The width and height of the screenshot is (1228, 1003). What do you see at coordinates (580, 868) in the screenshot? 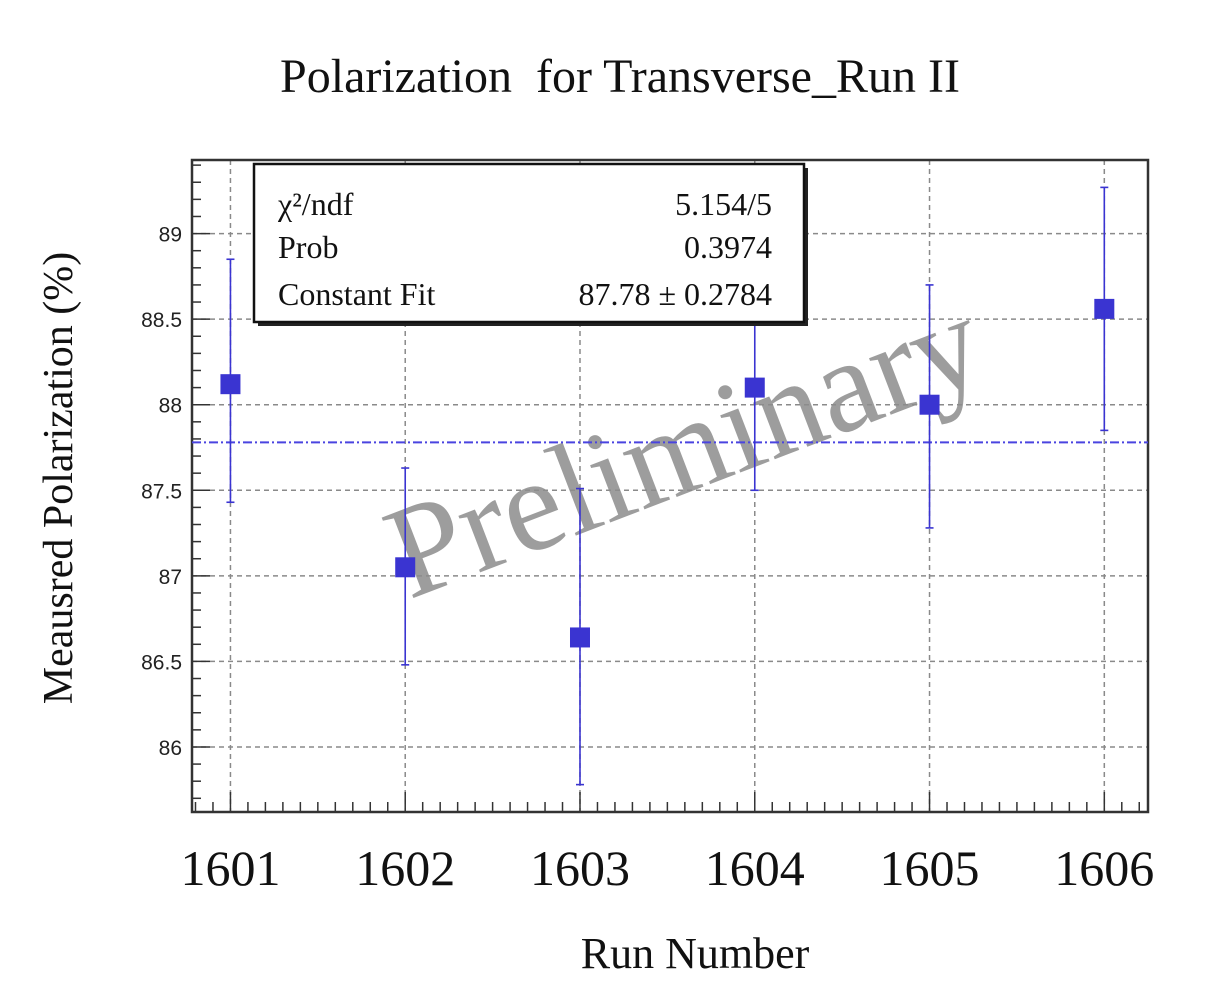
I see `x-tick-label-2: 1603` at bounding box center [580, 868].